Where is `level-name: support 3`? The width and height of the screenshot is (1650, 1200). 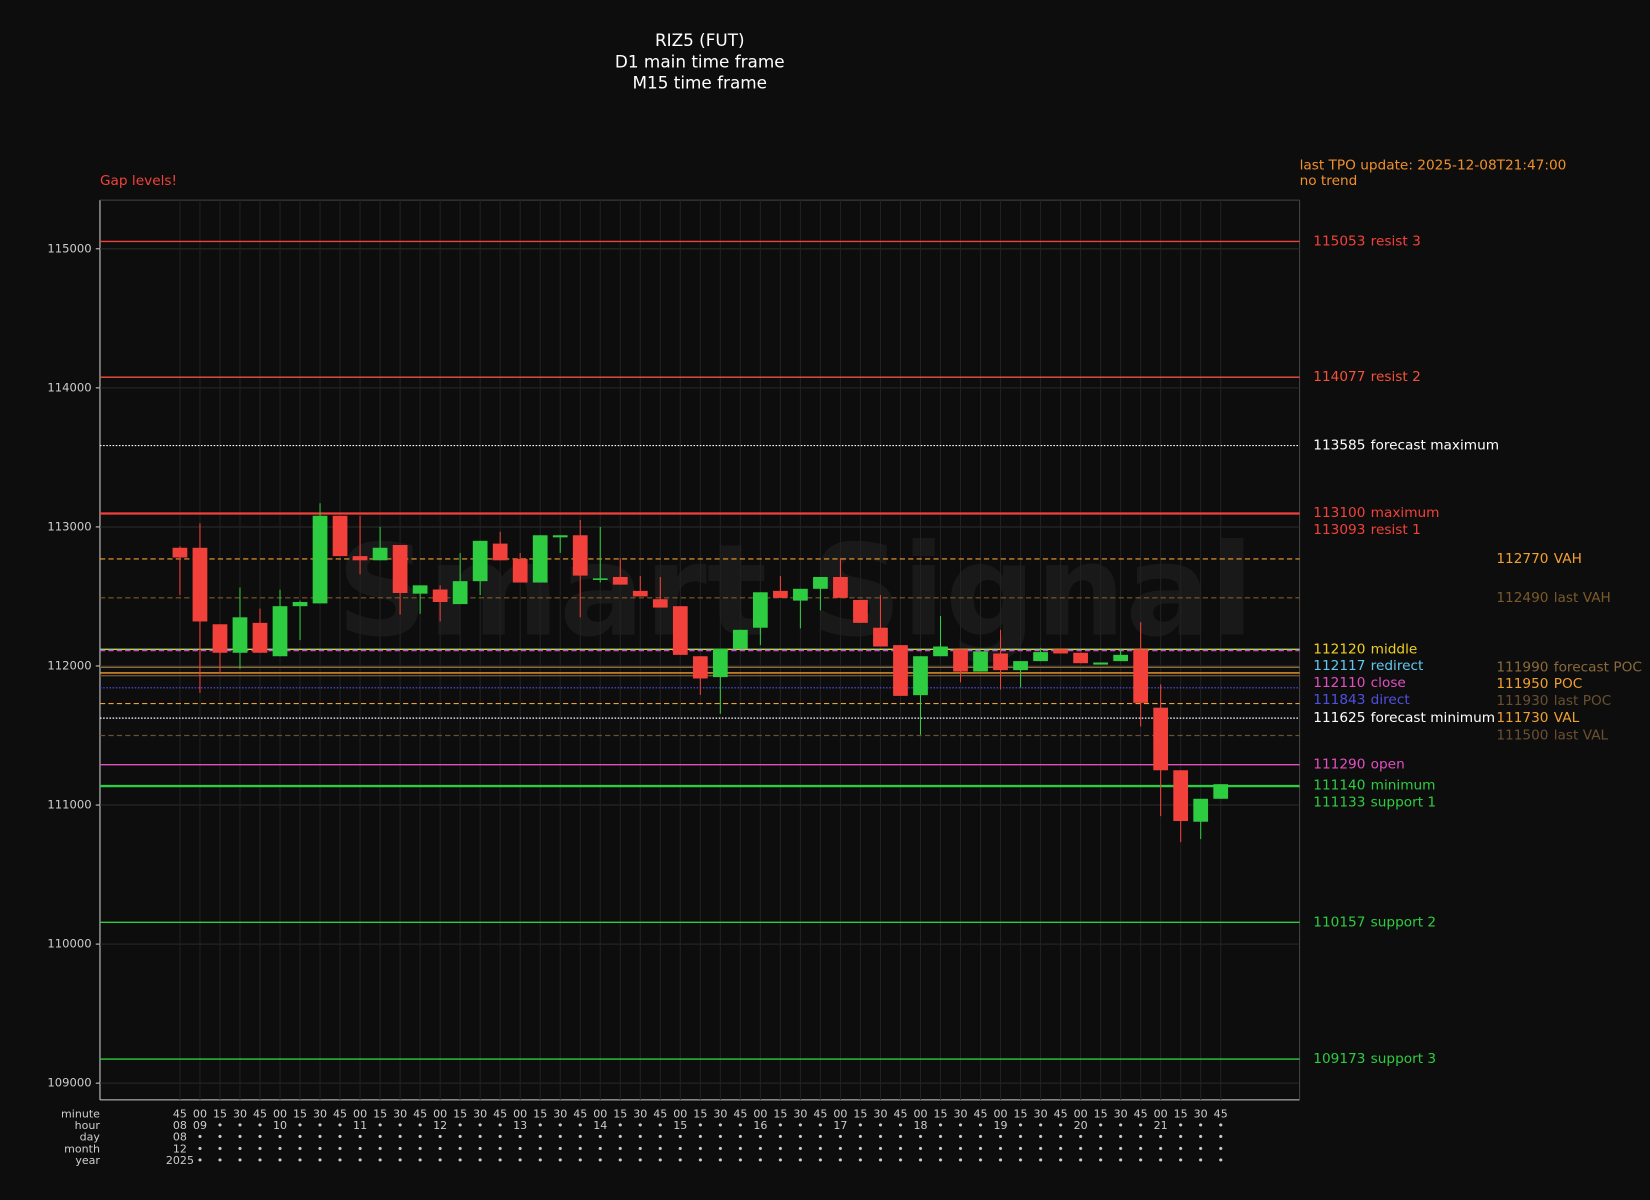 level-name: support 3 is located at coordinates (1403, 1059).